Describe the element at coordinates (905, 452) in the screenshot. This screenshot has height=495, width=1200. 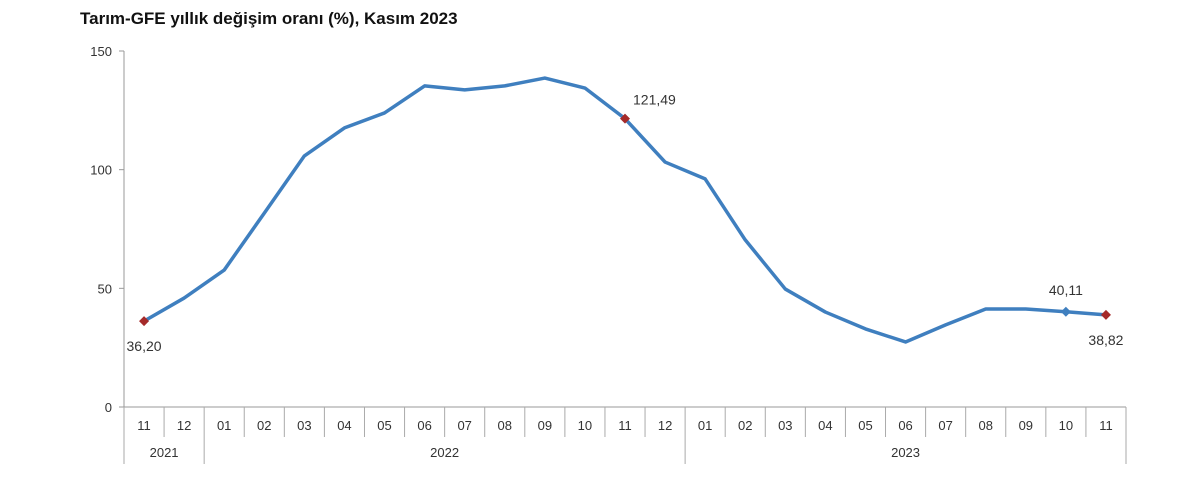
I see `year-label: 2023` at that location.